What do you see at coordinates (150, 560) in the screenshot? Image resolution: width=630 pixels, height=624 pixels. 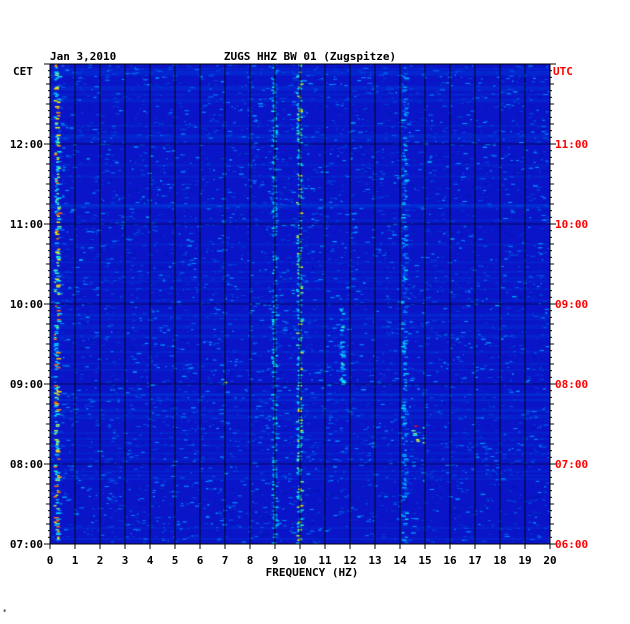 I see `x-tick-label: 4` at bounding box center [150, 560].